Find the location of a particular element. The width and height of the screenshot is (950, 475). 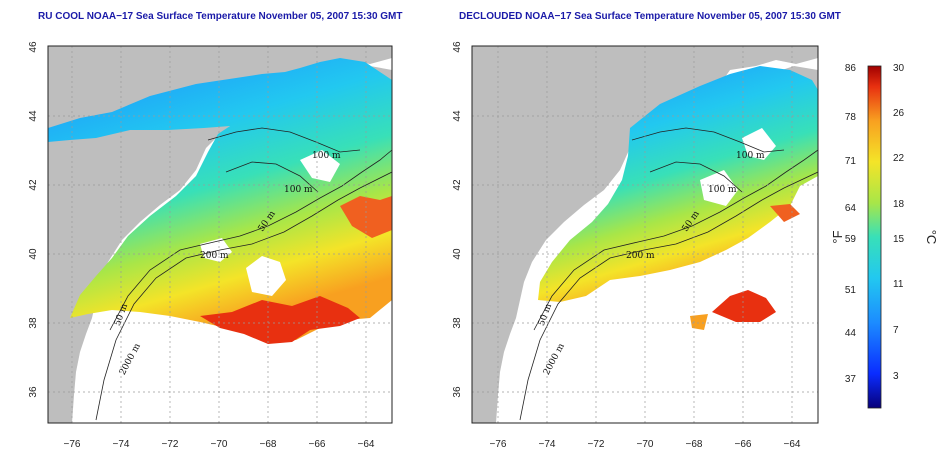

celsius-tick: 22 is located at coordinates (899, 158).